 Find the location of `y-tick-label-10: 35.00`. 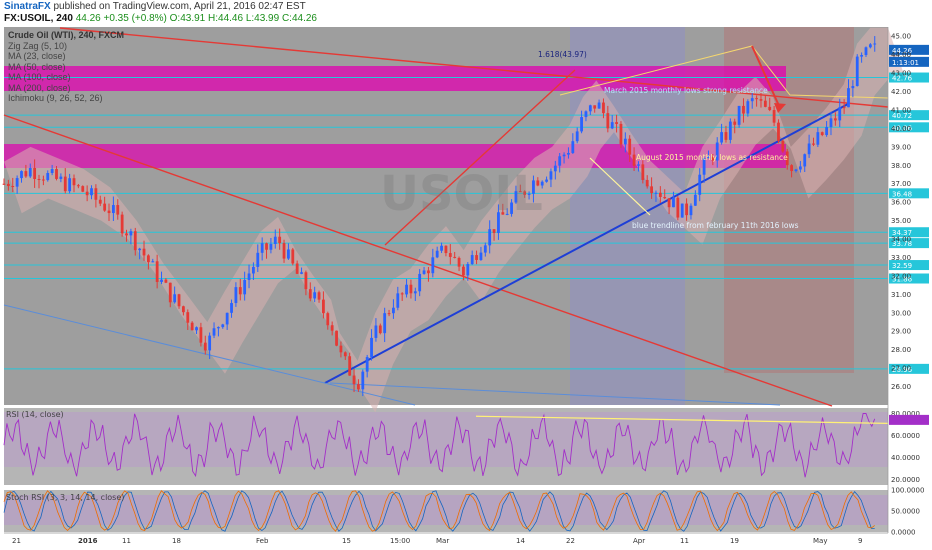

y-tick-label-10: 35.00 is located at coordinates (901, 221).